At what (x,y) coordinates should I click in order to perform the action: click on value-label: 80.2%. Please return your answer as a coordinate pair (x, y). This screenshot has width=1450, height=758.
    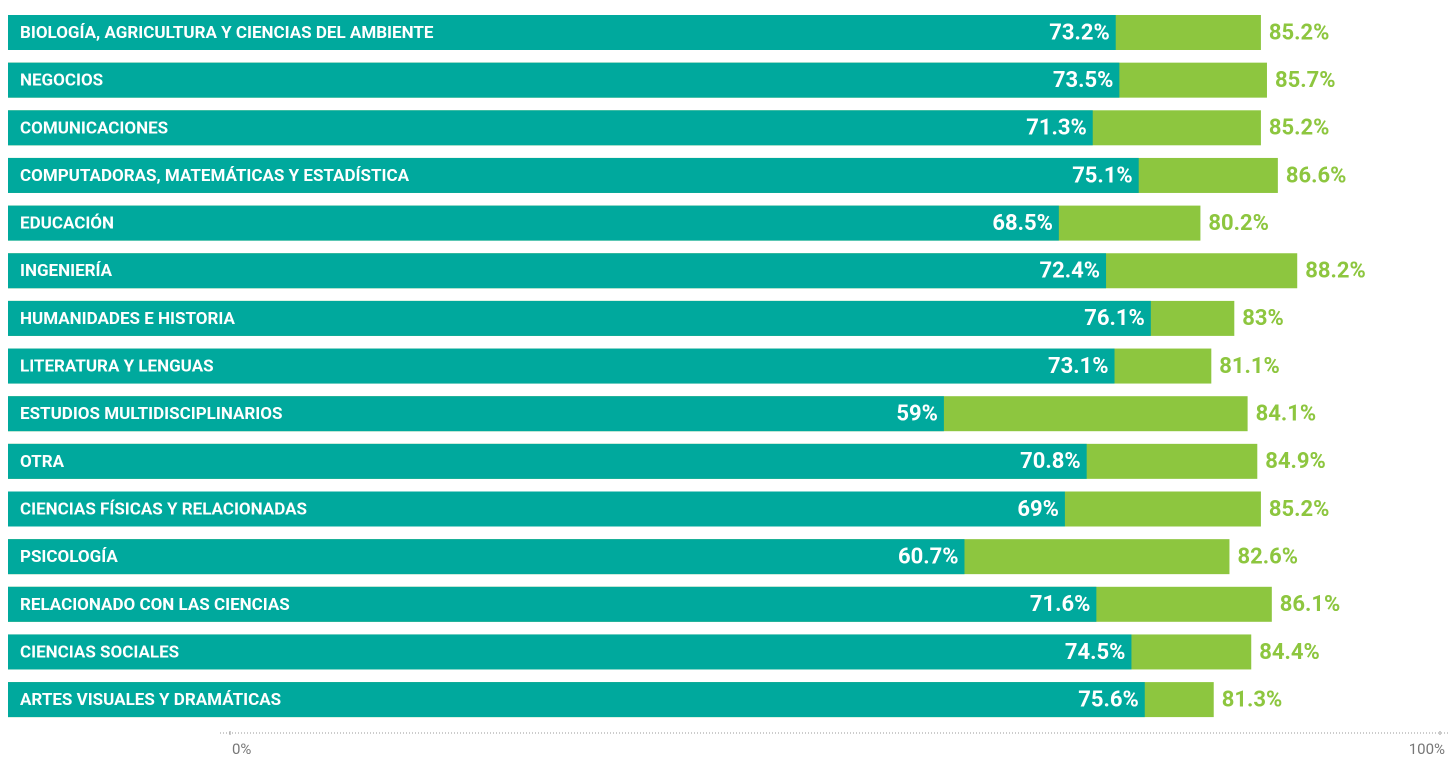
    Looking at the image, I should click on (1238, 223).